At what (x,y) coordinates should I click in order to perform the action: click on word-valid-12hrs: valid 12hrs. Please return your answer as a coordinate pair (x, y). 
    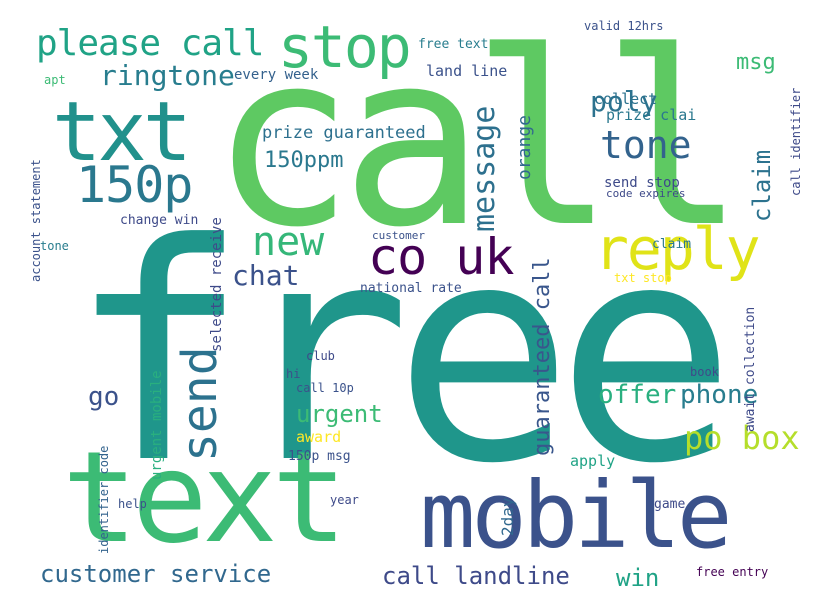
    Looking at the image, I should click on (624, 26).